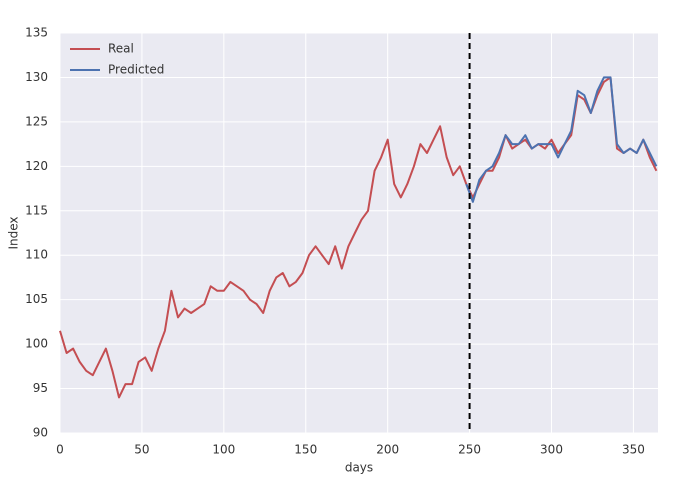 This screenshot has height=477, width=681. What do you see at coordinates (469, 450) in the screenshot?
I see `x-tick-label: 250` at bounding box center [469, 450].